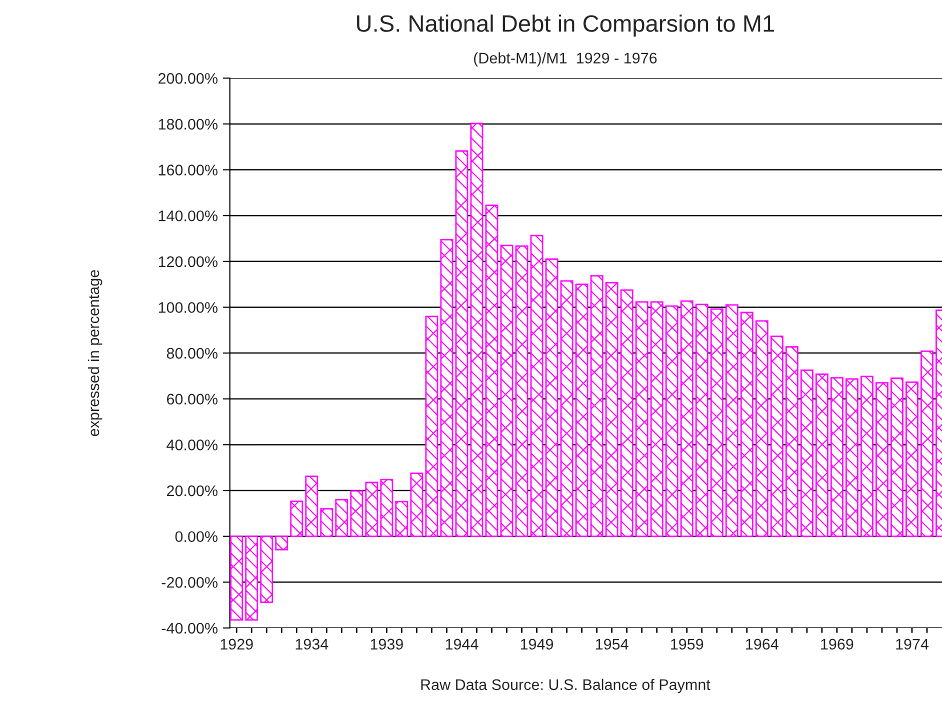  I want to click on y-tick-label: -40.00%, so click(190, 628).